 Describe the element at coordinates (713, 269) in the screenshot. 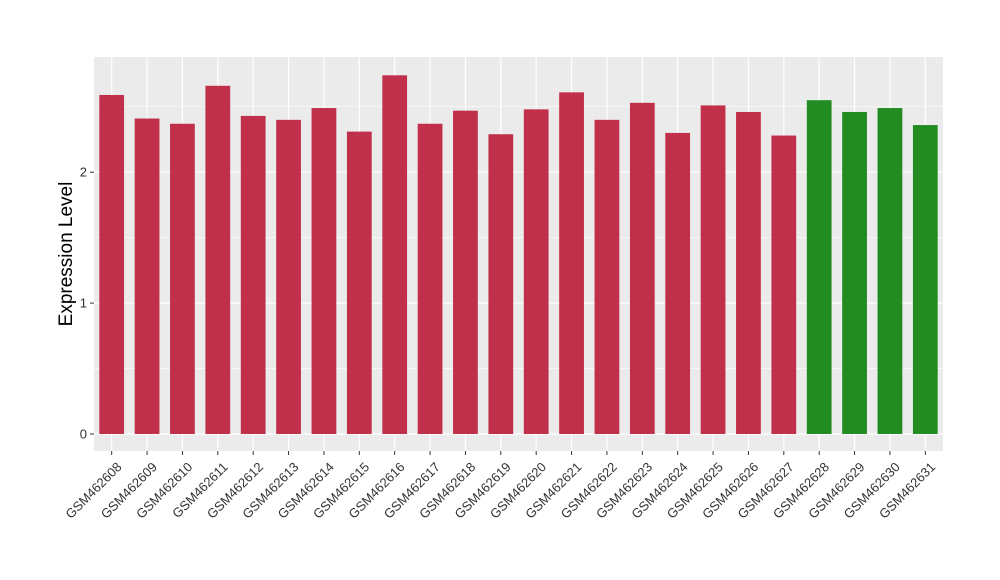

I see `bar-GSM462625` at that location.